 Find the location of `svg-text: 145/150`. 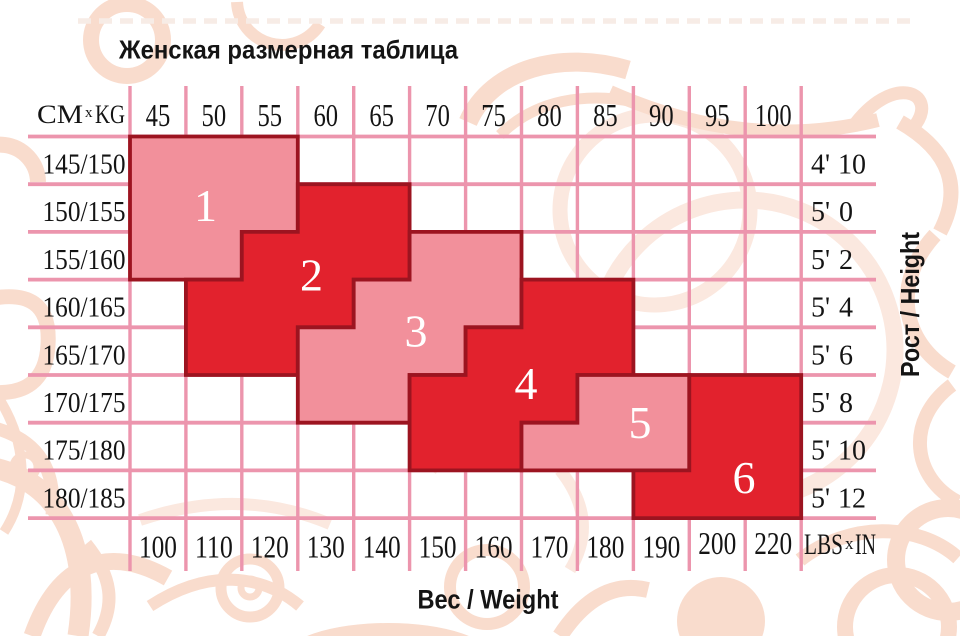

svg-text: 145/150 is located at coordinates (84, 165).